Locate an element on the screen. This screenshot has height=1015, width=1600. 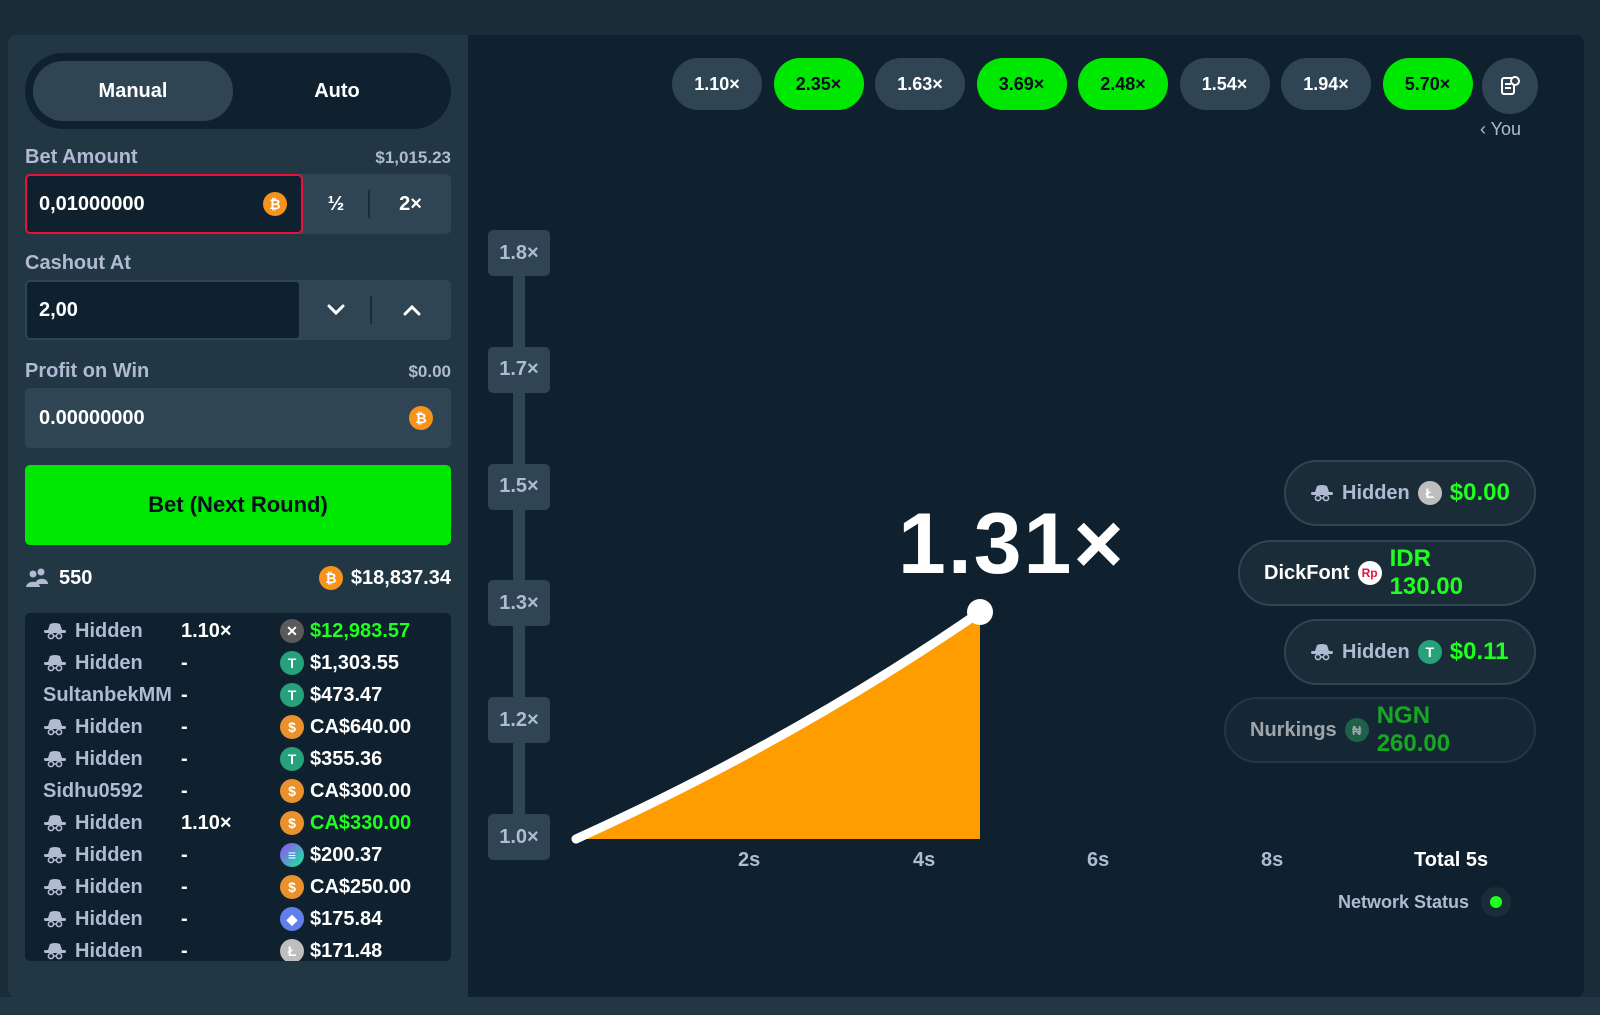
bet-amount-value: $175.84 is located at coordinates (346, 918).